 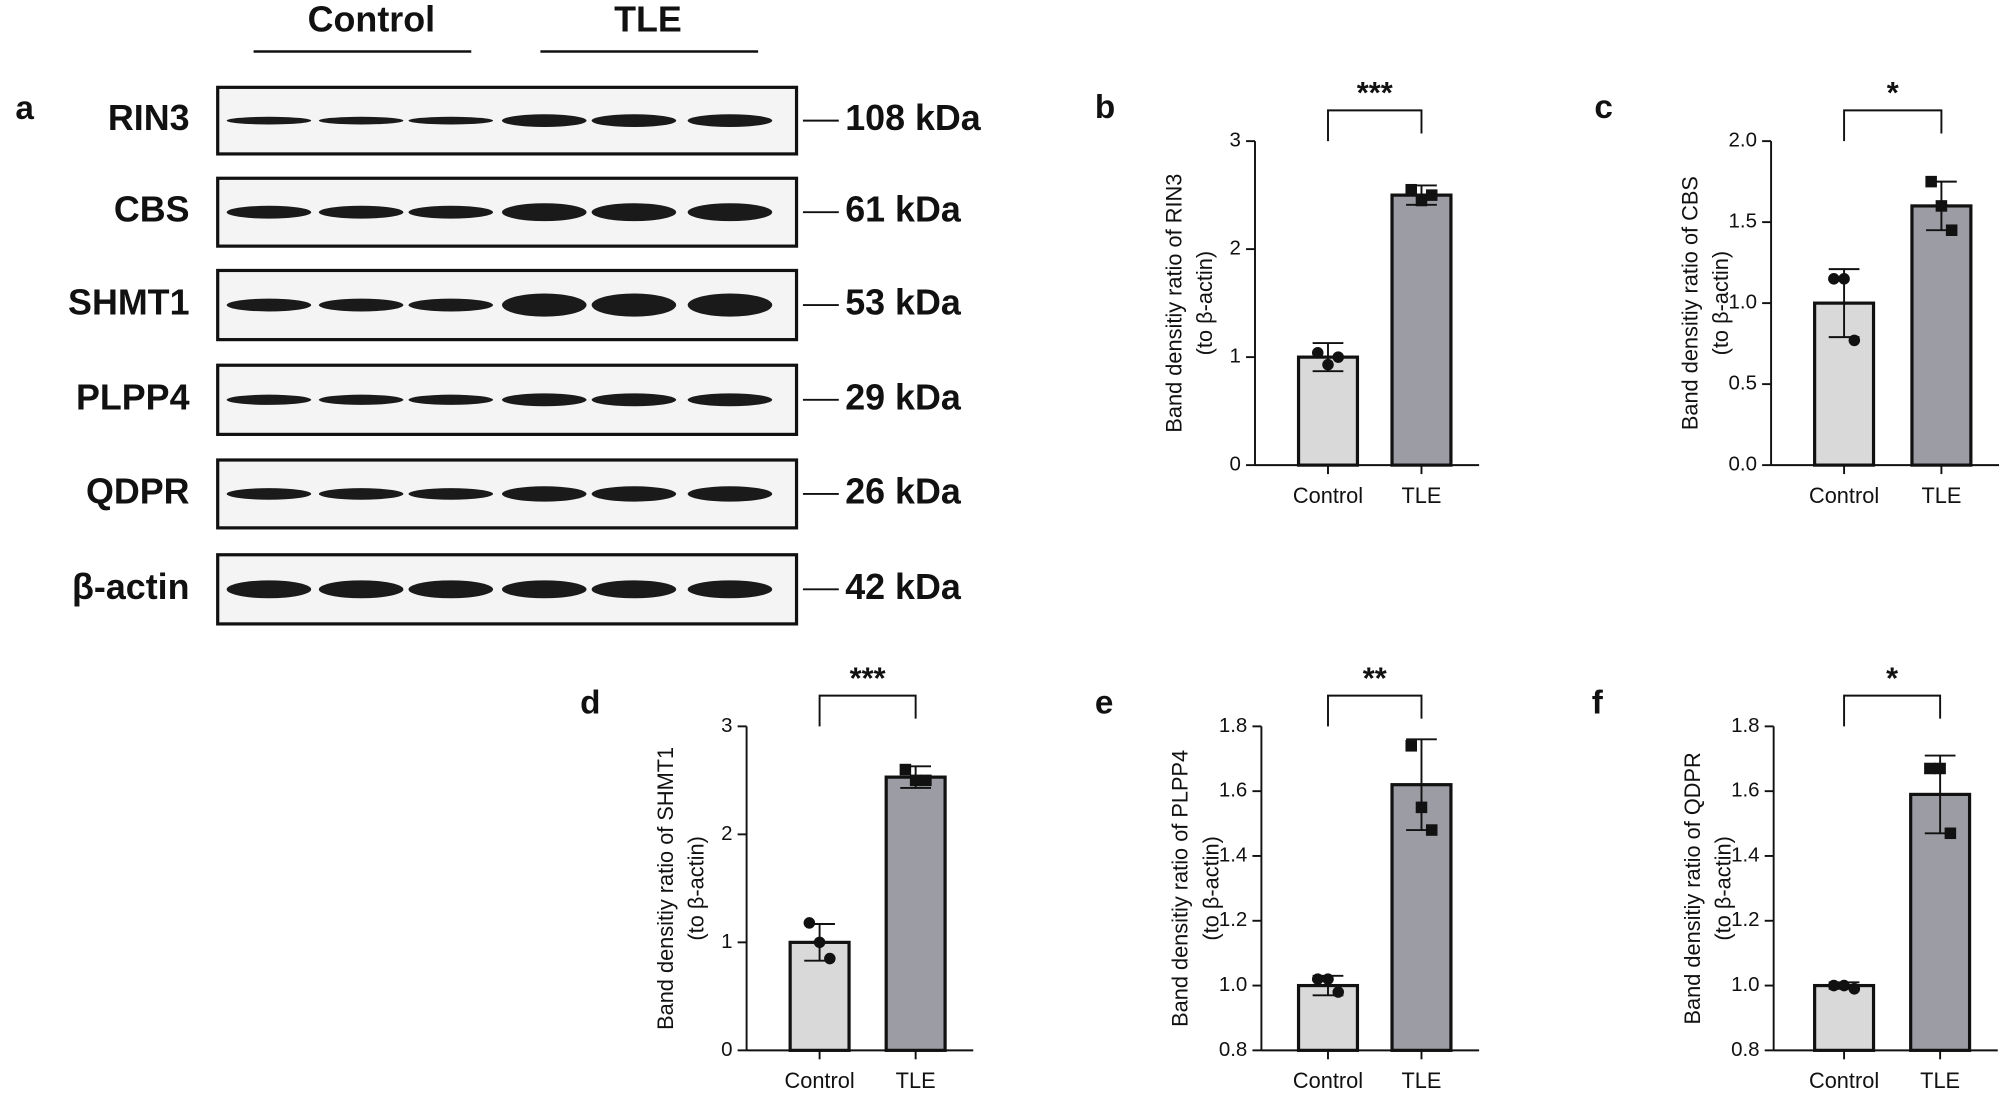 I want to click on panel-label: b, so click(x=1105, y=107).